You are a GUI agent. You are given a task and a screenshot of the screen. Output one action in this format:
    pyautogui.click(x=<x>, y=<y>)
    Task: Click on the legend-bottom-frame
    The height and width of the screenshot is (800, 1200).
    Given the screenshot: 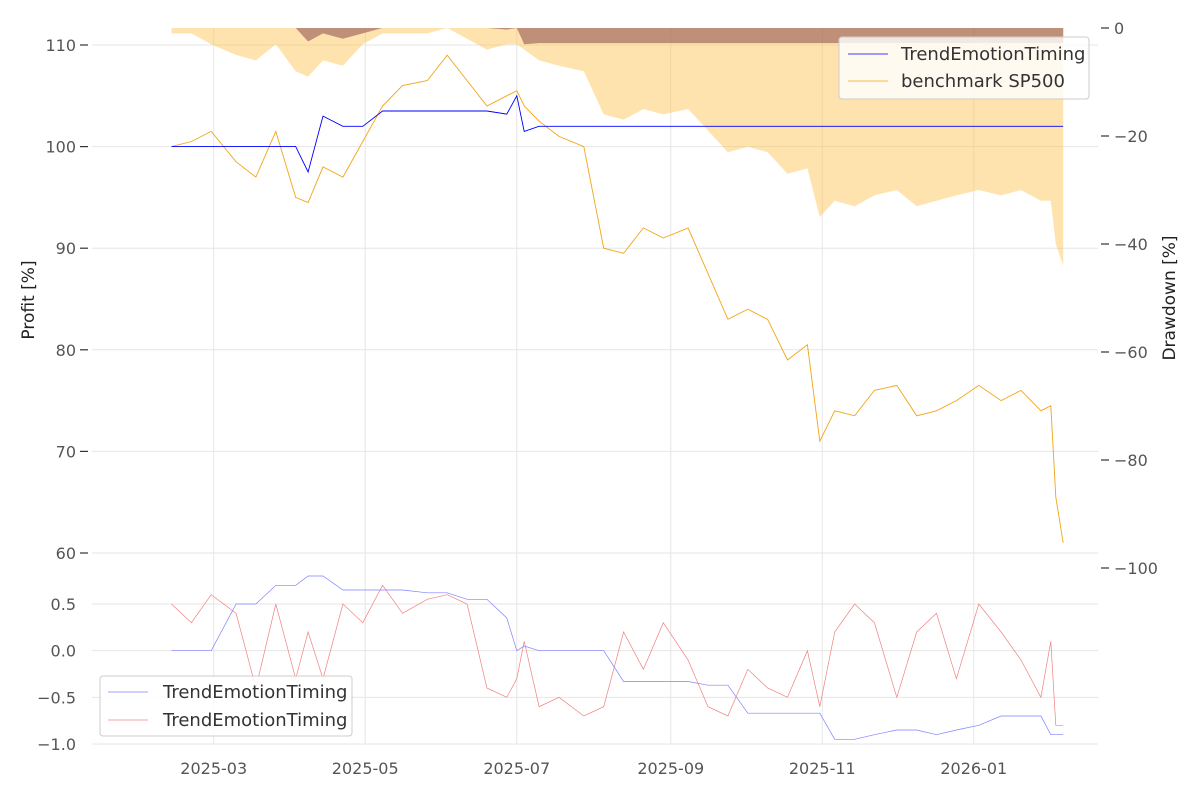 What is the action you would take?
    pyautogui.click(x=226, y=706)
    